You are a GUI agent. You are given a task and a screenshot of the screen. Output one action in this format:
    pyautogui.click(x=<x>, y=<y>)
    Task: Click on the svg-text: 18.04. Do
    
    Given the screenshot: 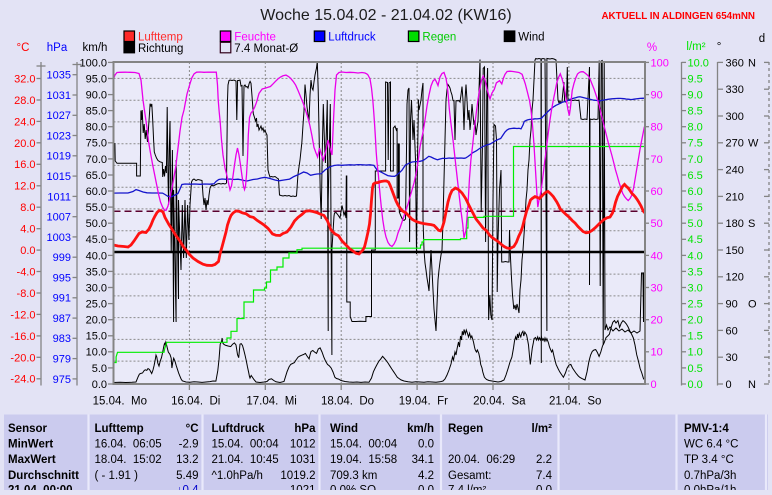 What is the action you would take?
    pyautogui.click(x=347, y=402)
    